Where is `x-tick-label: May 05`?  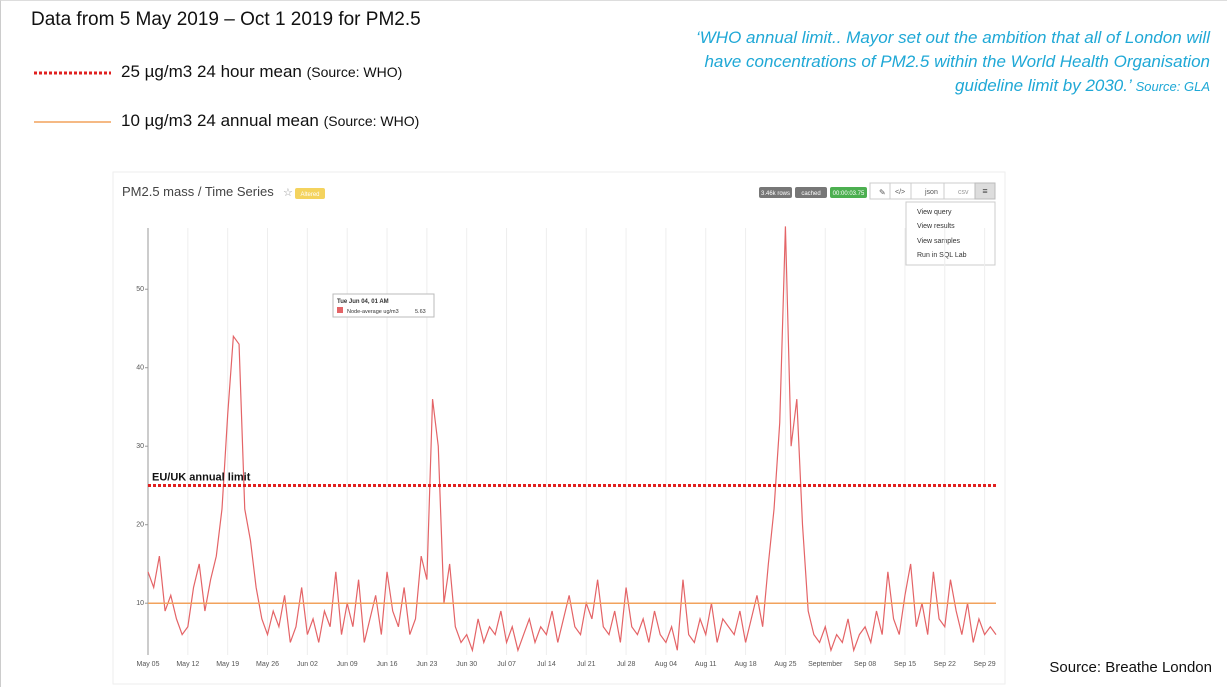
x-tick-label: May 05 is located at coordinates (148, 664).